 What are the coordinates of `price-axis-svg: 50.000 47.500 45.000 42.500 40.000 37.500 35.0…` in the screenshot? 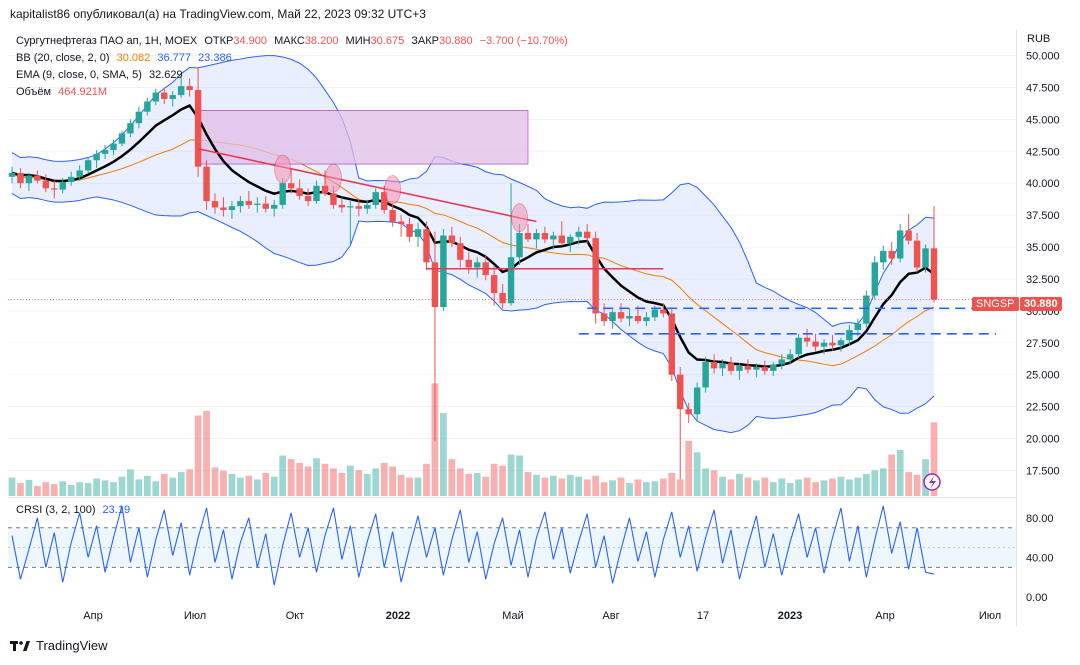 It's located at (1048, 325).